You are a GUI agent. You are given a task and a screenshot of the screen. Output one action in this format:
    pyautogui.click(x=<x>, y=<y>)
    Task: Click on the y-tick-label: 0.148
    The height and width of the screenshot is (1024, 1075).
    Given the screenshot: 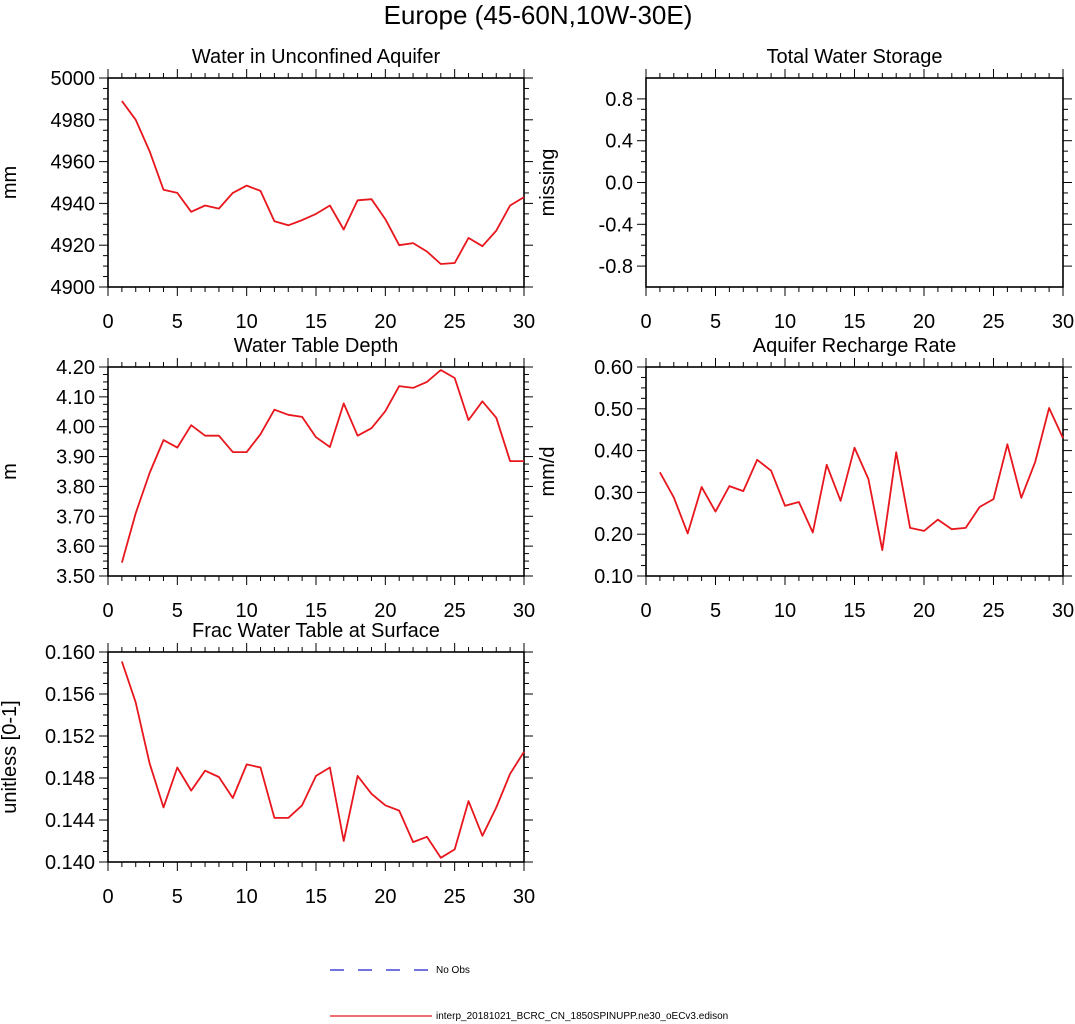 What is the action you would take?
    pyautogui.click(x=70, y=779)
    